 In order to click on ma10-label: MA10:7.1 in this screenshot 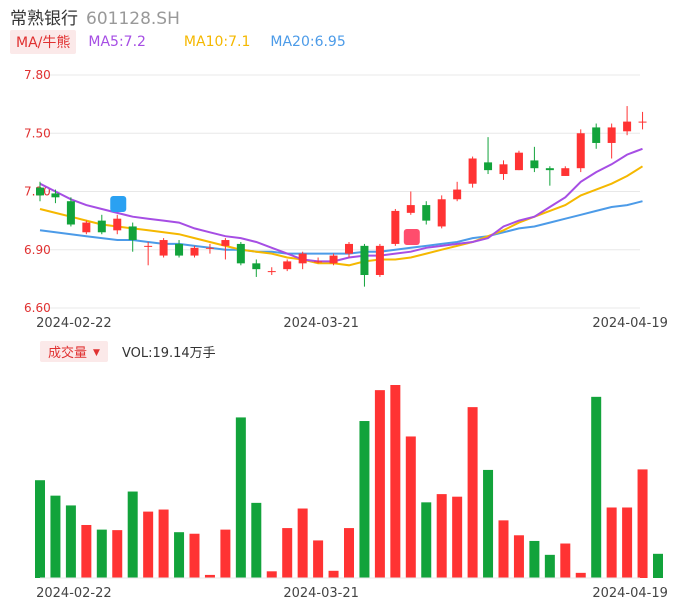, I will do `click(217, 42)`.